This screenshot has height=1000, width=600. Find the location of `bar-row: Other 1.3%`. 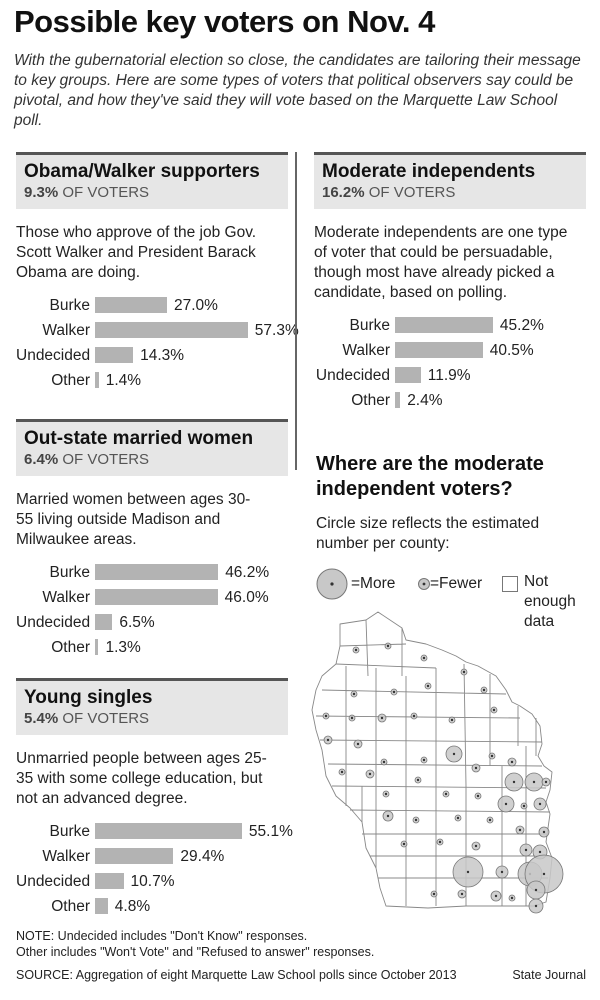

bar-row: Other 1.3% is located at coordinates (152, 647).